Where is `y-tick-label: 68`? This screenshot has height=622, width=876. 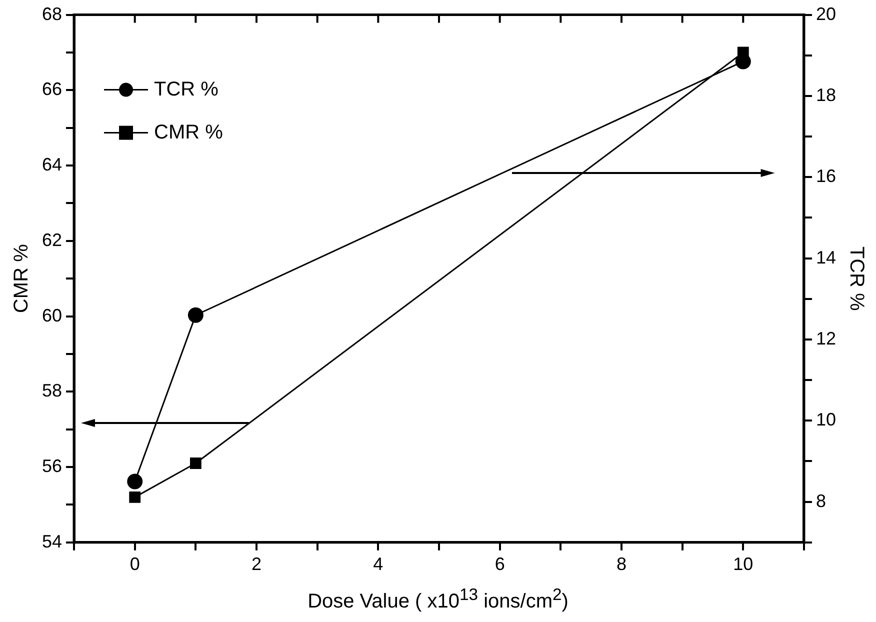 y-tick-label: 68 is located at coordinates (52, 14).